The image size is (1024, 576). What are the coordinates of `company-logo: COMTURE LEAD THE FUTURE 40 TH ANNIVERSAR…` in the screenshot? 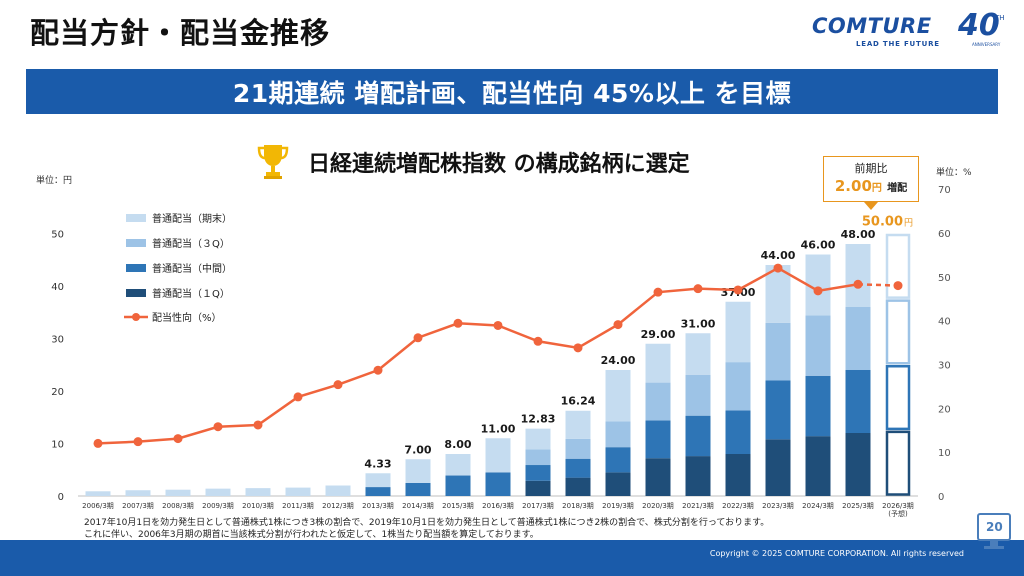 It's located at (912, 29).